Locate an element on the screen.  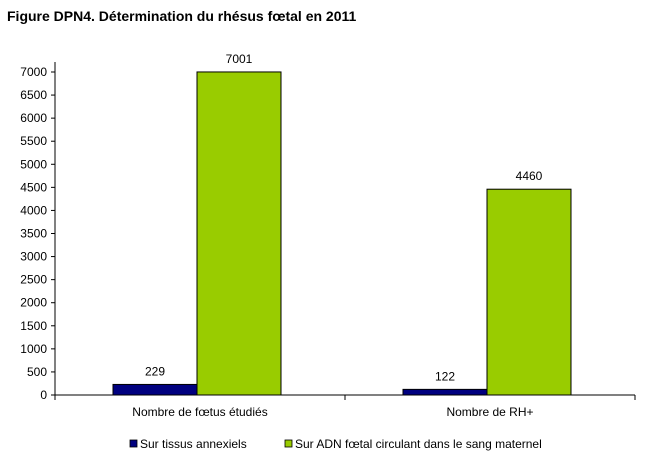
y-tick-label: 4000 is located at coordinates (33, 210).